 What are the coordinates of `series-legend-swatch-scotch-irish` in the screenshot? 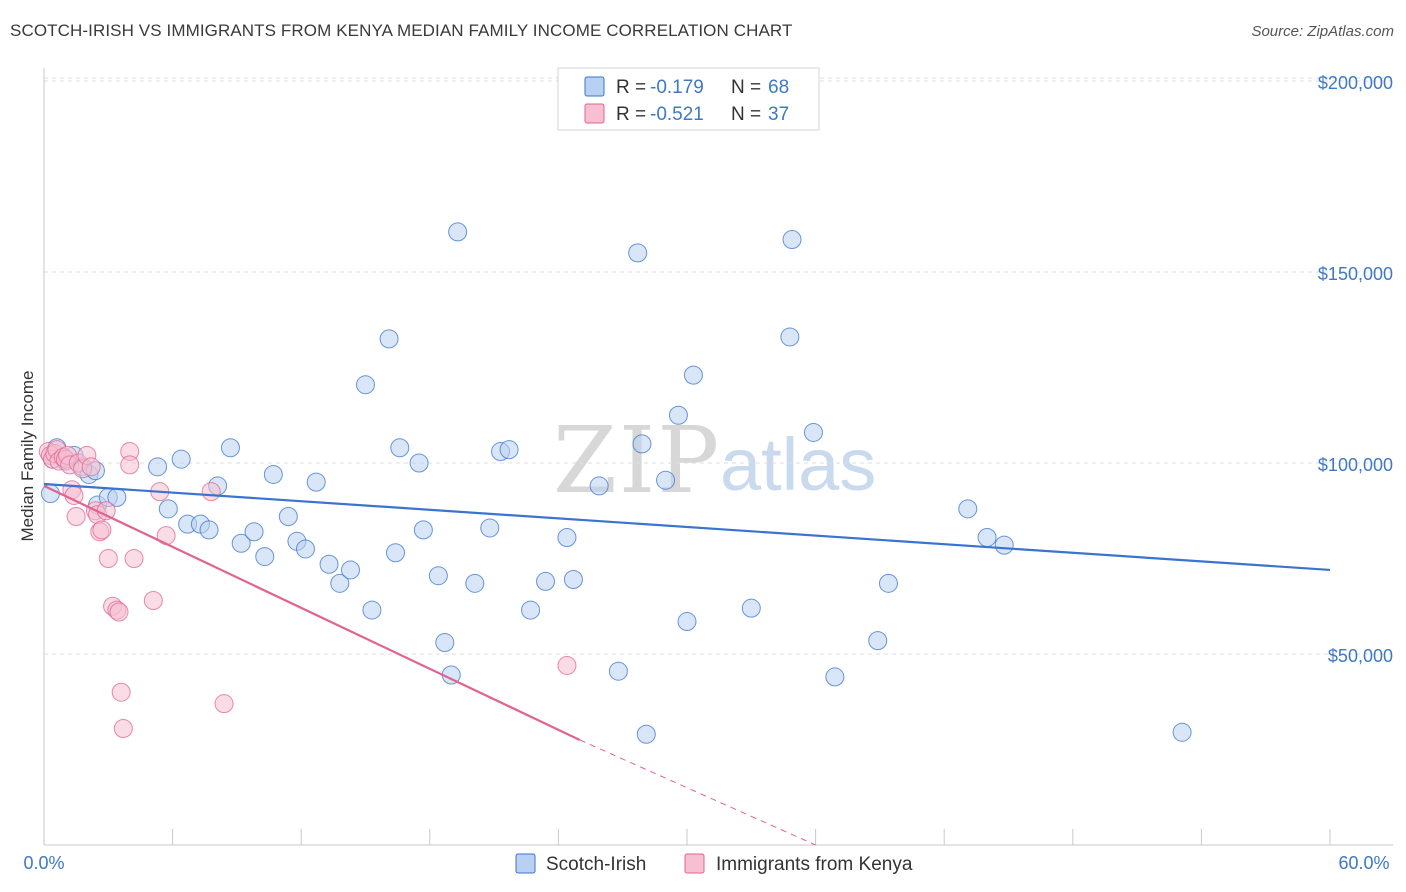 It's located at (525, 863).